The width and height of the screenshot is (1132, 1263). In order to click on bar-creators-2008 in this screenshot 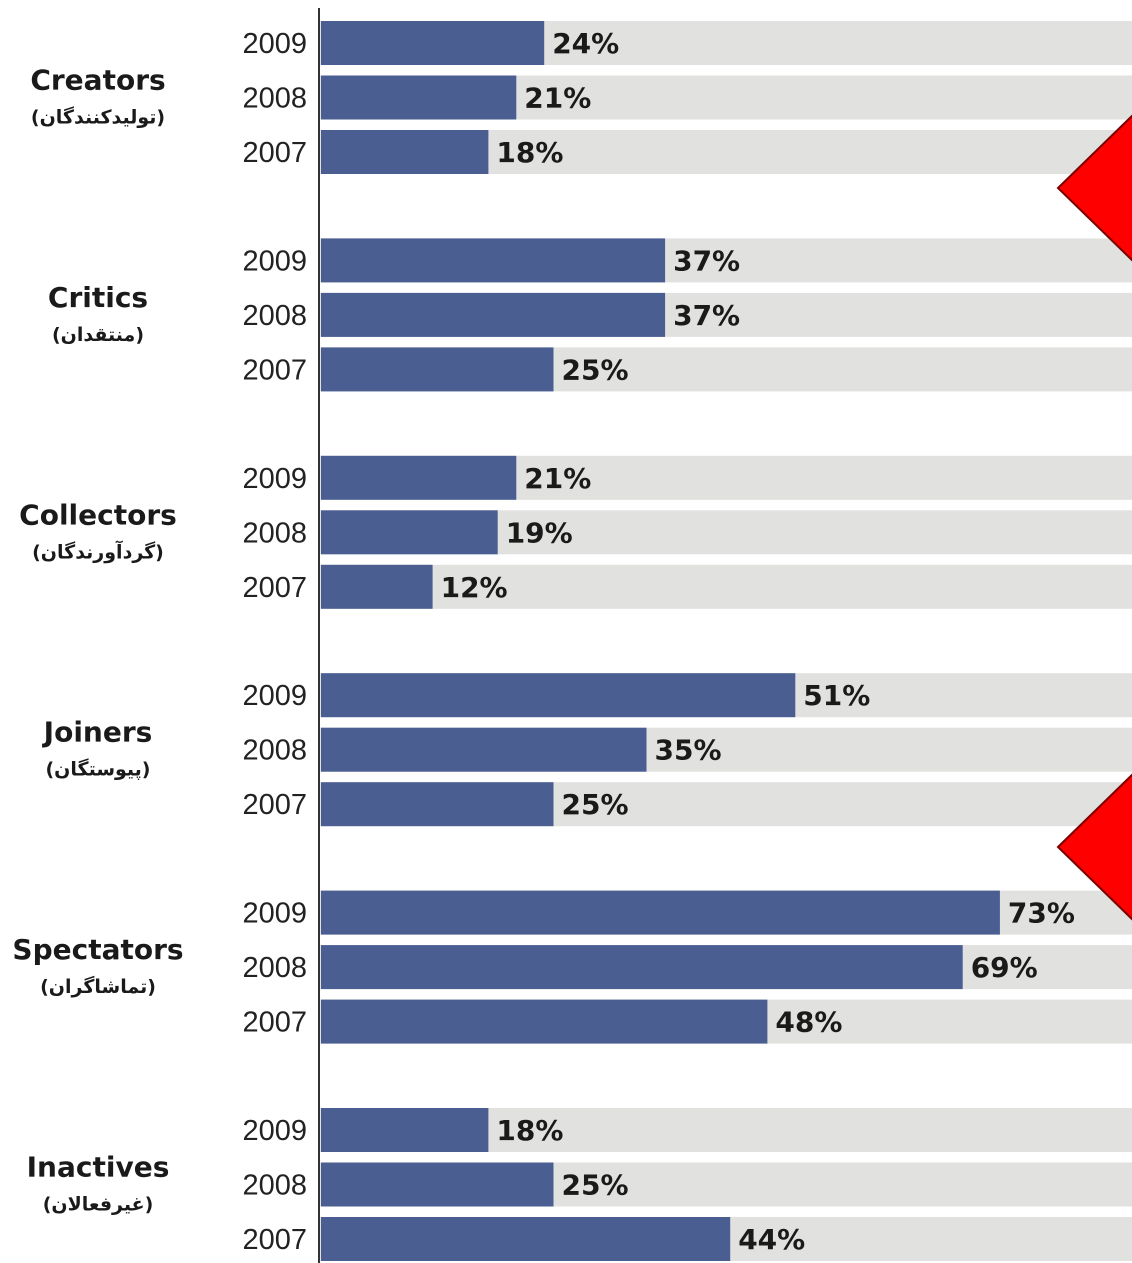, I will do `click(419, 97)`.